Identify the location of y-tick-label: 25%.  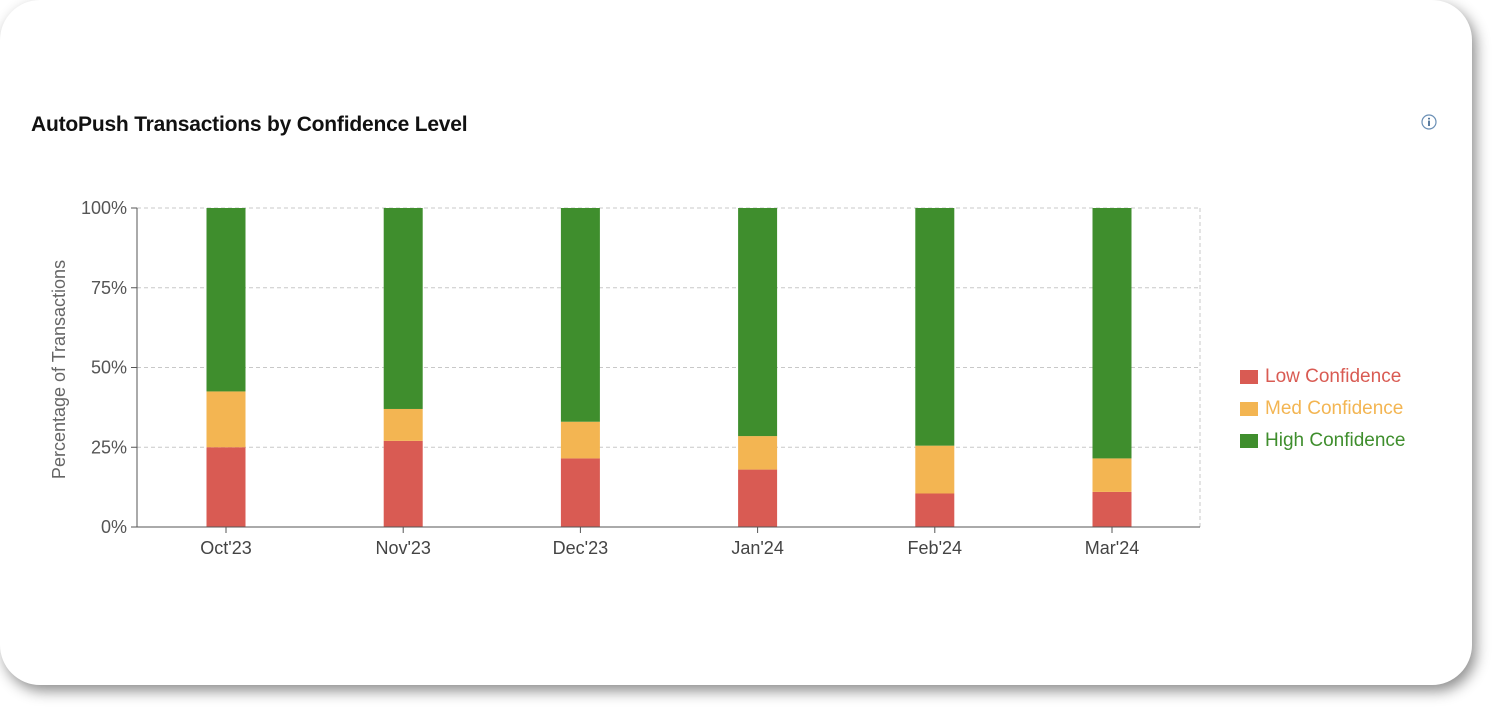
(109, 447).